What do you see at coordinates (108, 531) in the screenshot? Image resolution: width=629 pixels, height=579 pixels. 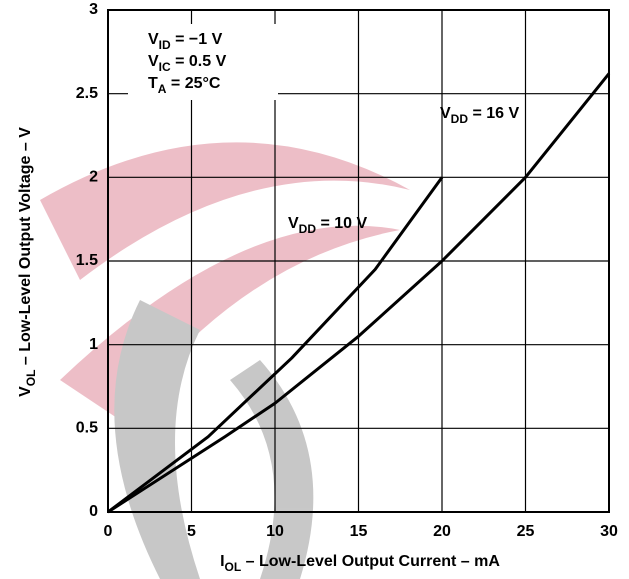 I see `x-tick-label: 0` at bounding box center [108, 531].